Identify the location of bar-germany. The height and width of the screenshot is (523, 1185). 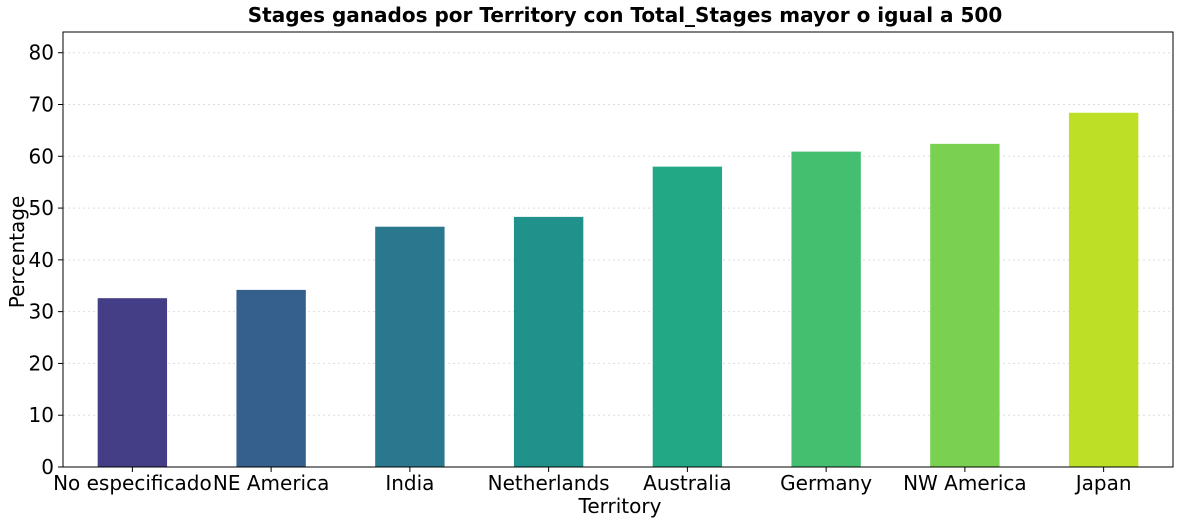
(826, 309).